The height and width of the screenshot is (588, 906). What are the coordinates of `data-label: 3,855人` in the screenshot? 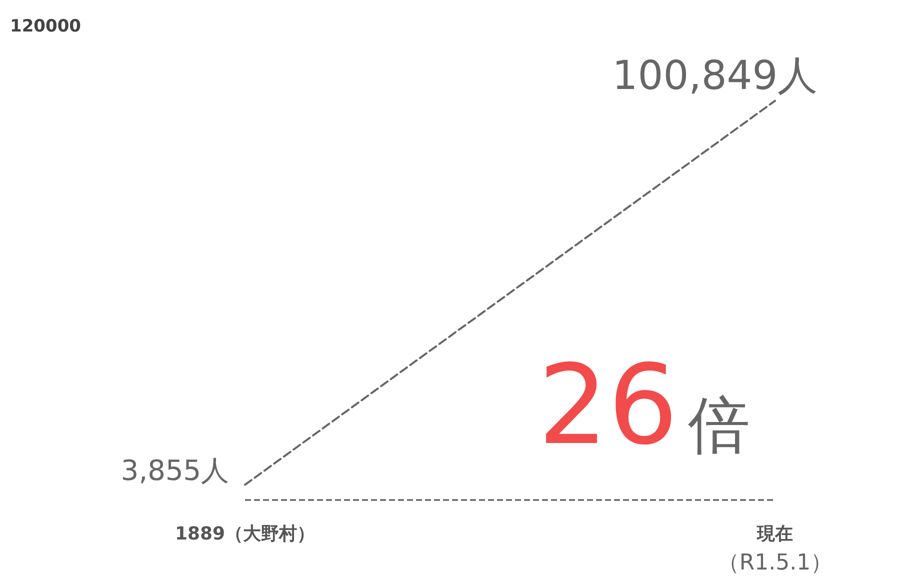 It's located at (175, 471).